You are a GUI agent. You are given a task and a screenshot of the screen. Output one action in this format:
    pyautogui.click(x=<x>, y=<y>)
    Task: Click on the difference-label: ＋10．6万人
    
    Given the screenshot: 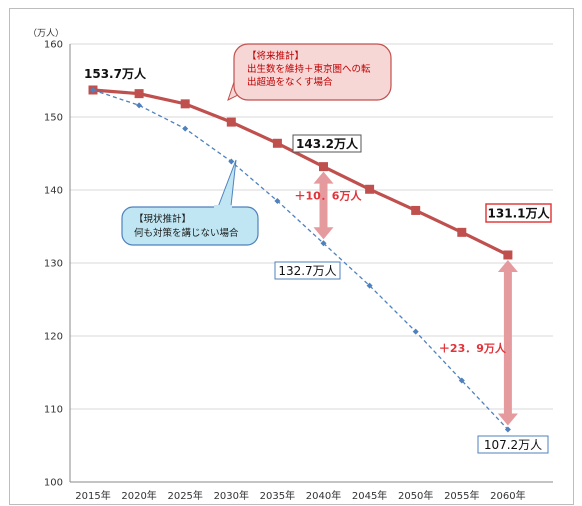 What is the action you would take?
    pyautogui.click(x=329, y=195)
    